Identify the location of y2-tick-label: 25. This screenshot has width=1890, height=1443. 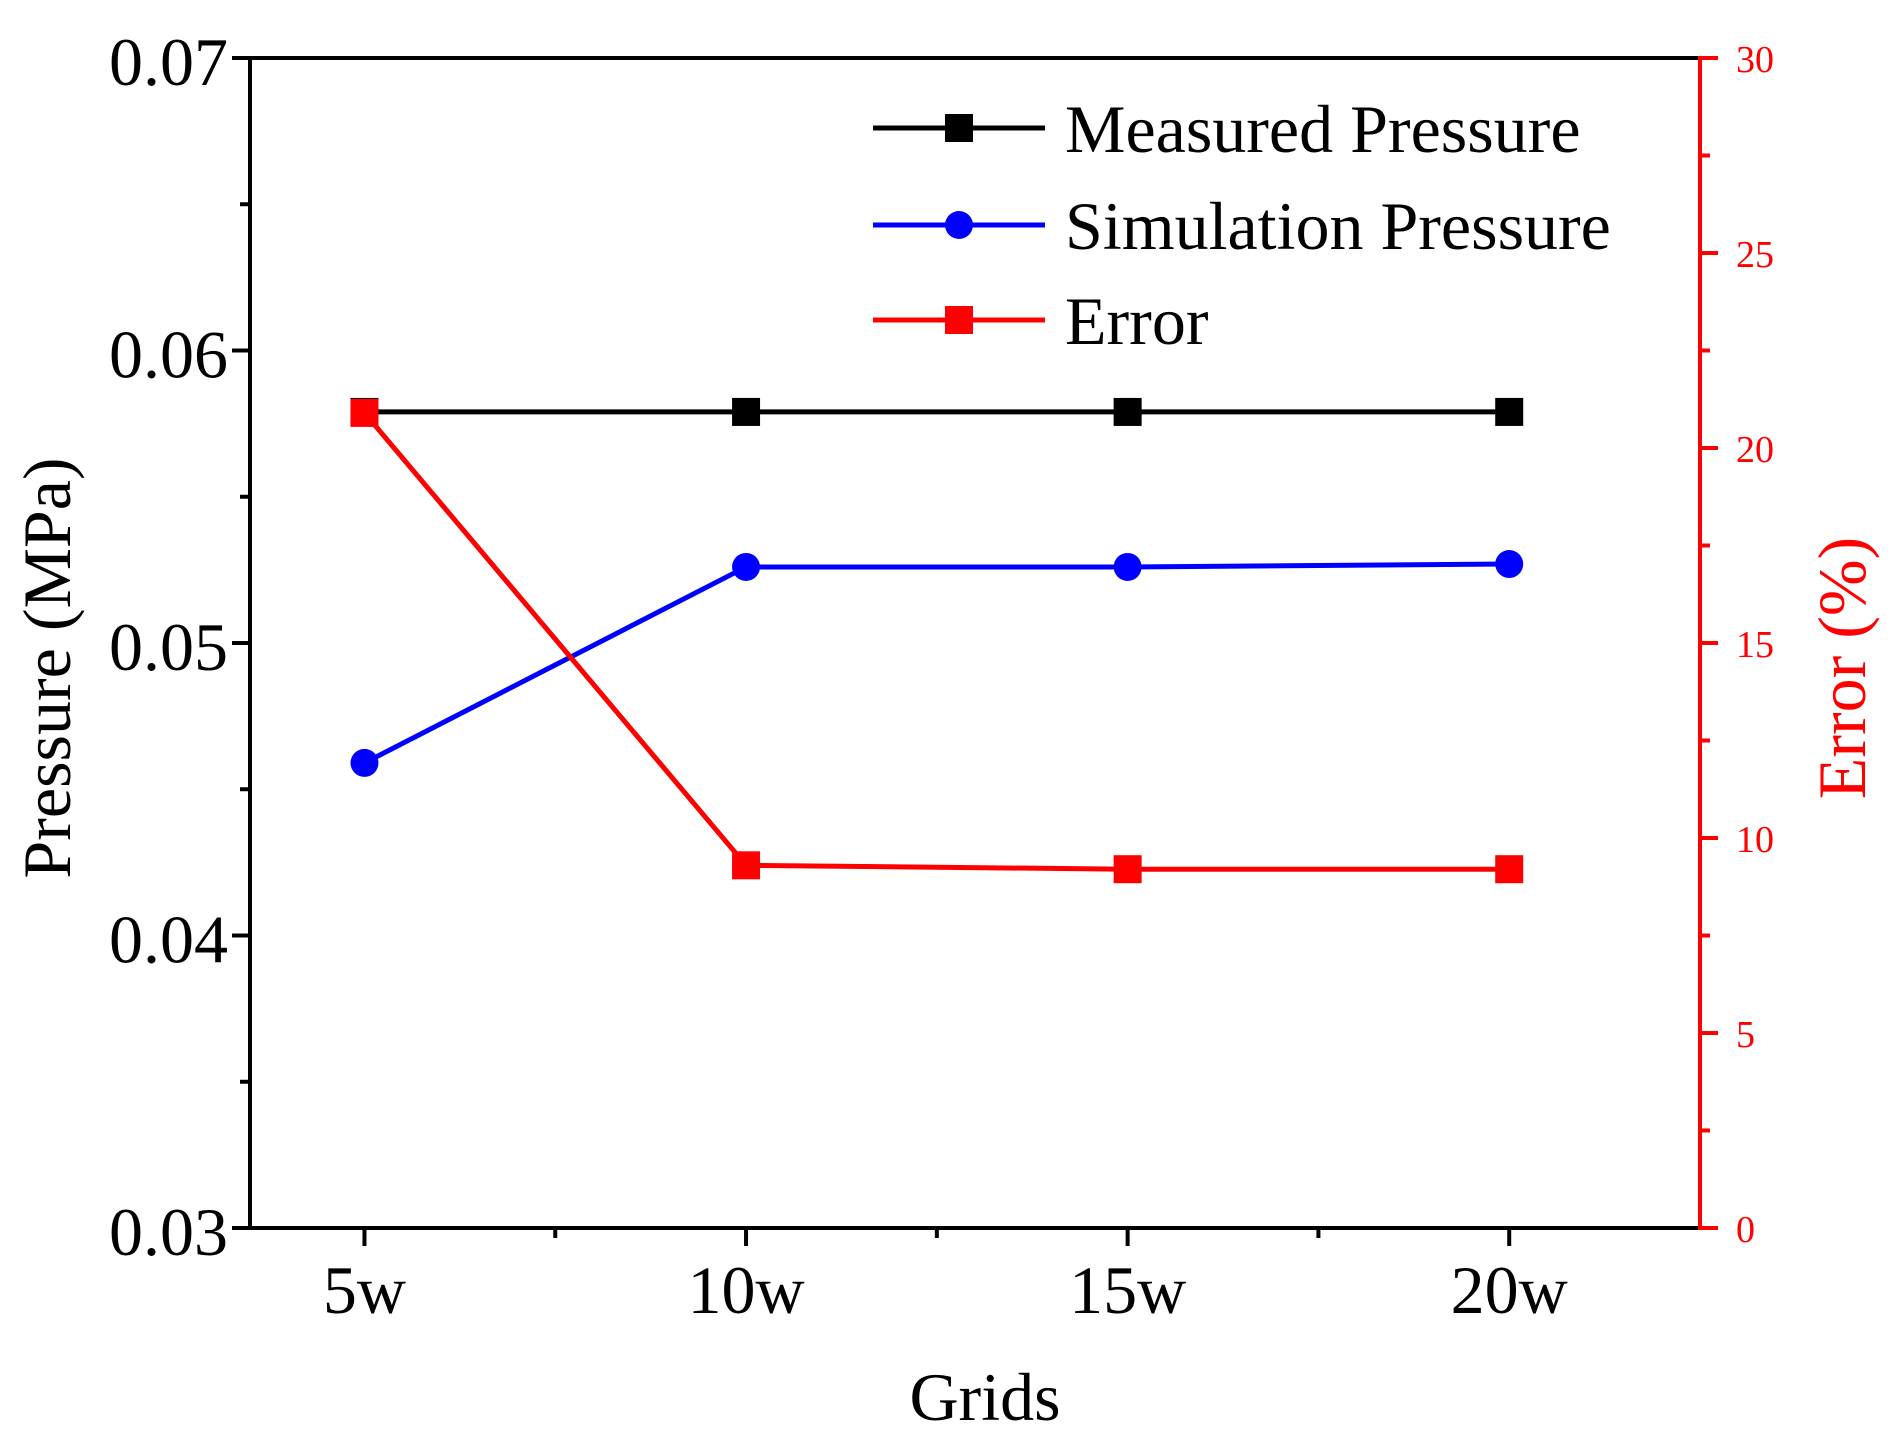
(1755, 255).